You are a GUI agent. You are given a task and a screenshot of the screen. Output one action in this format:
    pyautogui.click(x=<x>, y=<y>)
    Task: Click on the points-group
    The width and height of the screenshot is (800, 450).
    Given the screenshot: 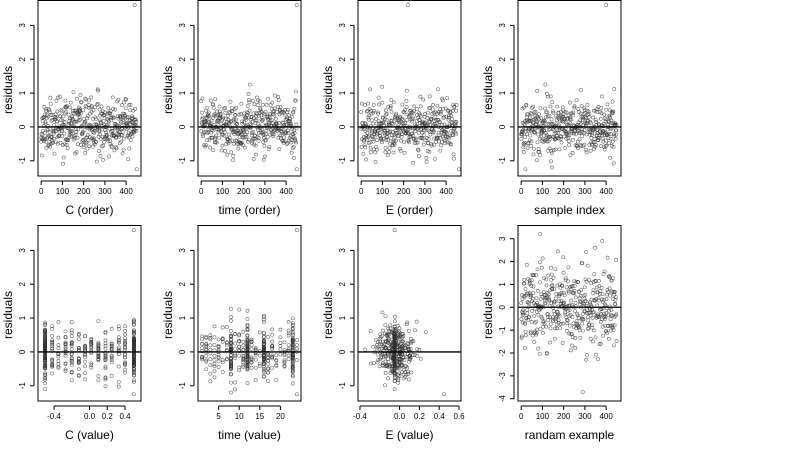 What is the action you would take?
    pyautogui.click(x=249, y=87)
    